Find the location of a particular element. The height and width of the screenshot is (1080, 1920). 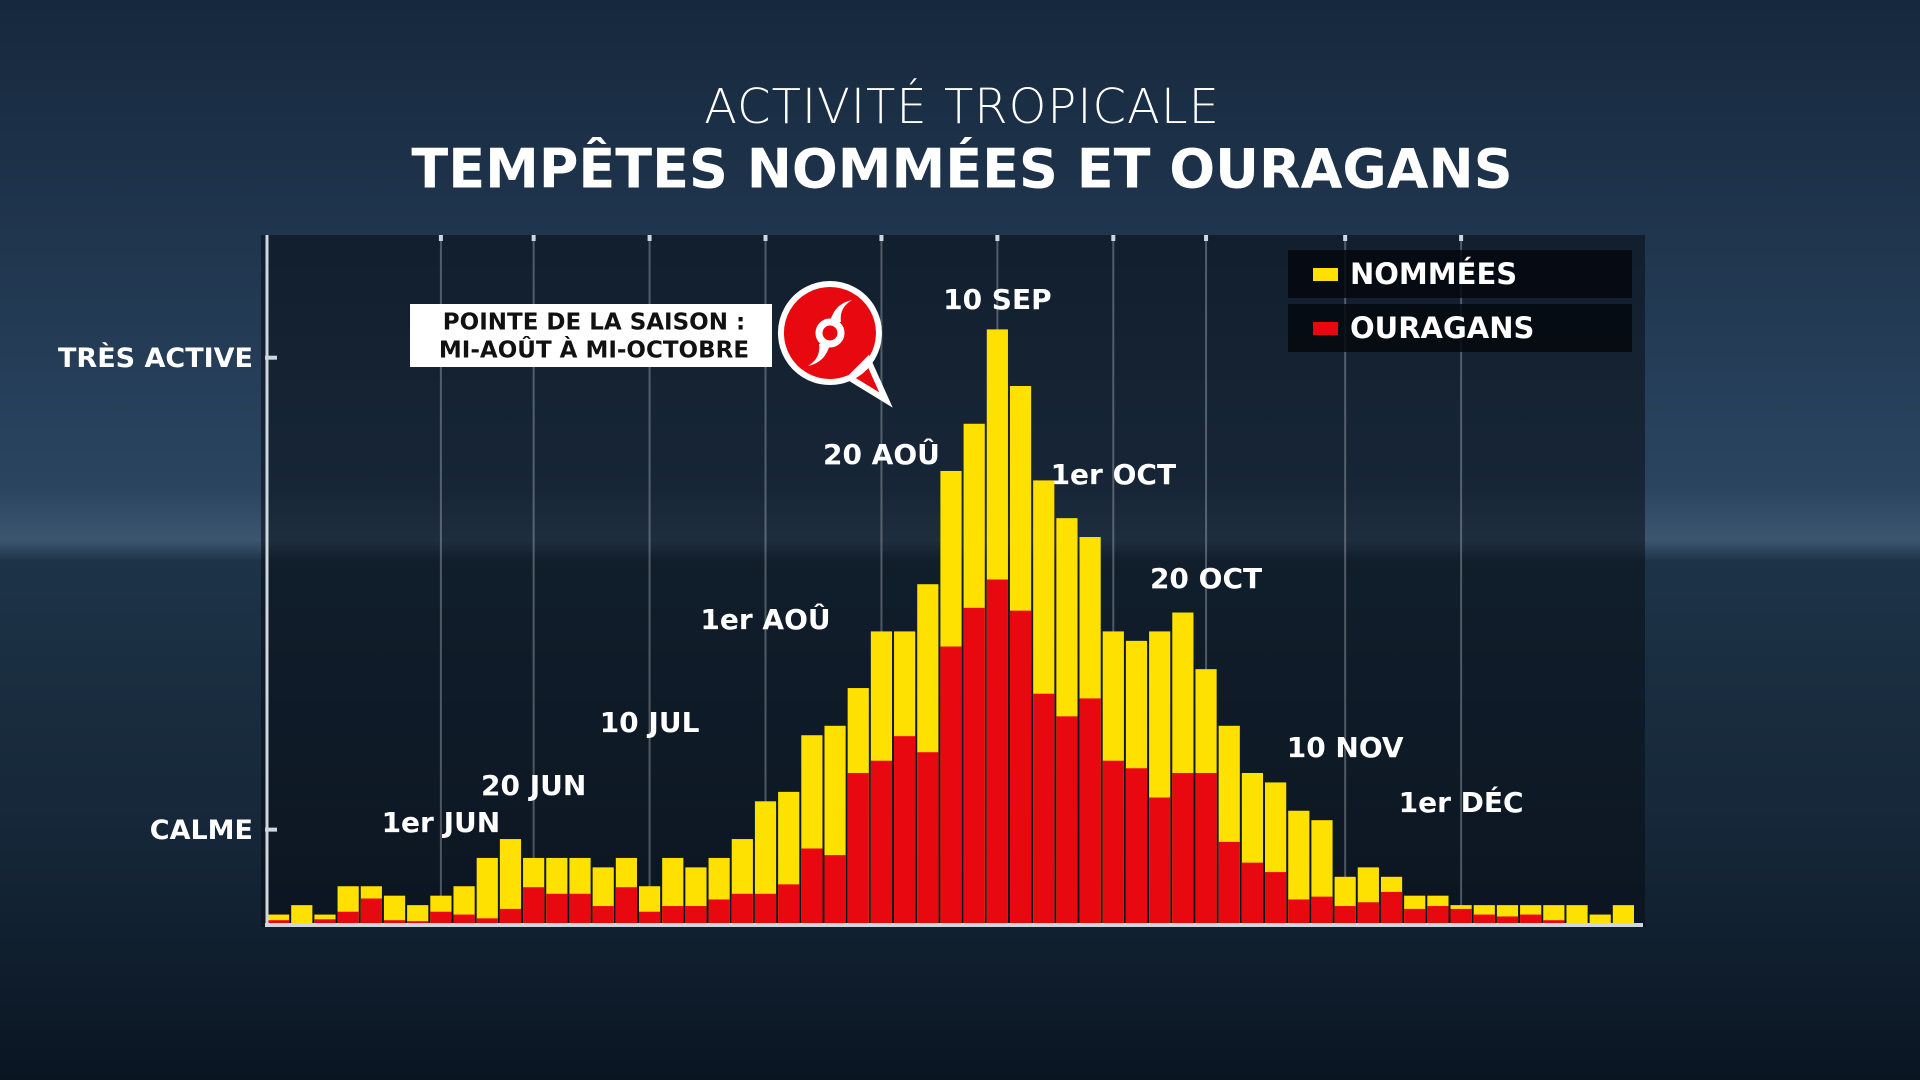

y-tick-label: CALME is located at coordinates (201, 830).